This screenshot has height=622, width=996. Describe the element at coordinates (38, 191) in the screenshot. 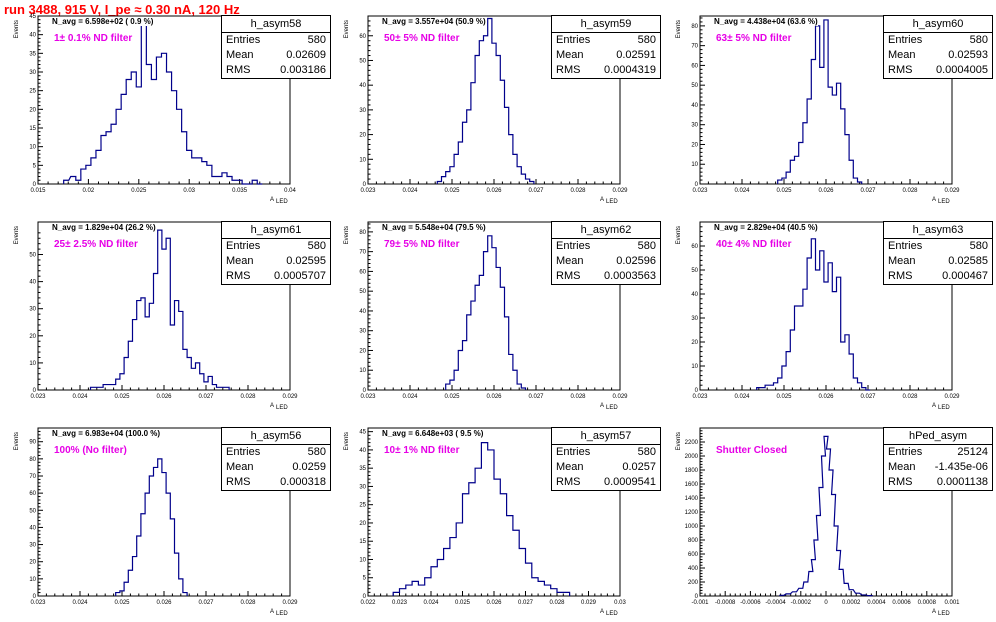

I see `x-tick-label: 0.015` at that location.